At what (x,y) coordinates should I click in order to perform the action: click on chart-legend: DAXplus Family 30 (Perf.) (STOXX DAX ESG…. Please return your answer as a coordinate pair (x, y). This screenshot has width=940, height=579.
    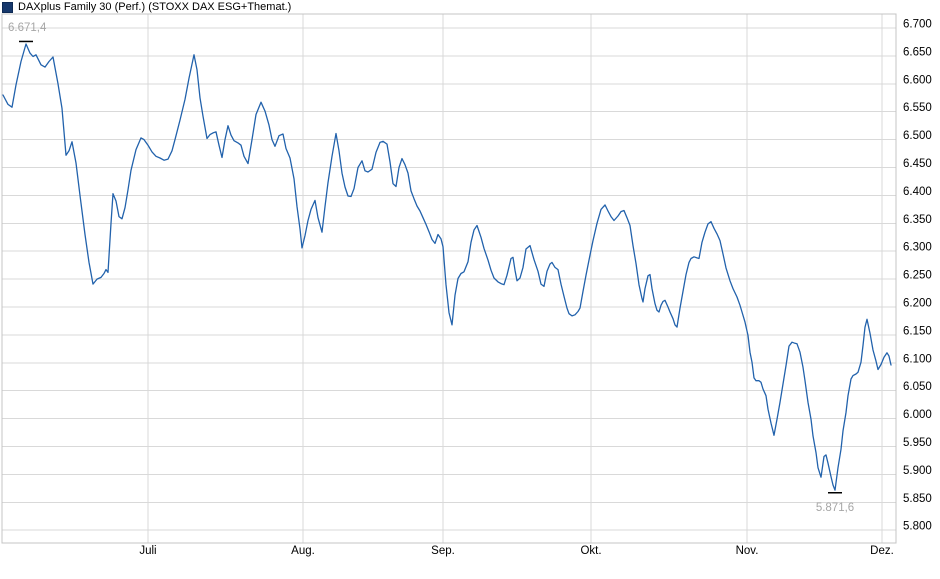
    Looking at the image, I should click on (146, 7).